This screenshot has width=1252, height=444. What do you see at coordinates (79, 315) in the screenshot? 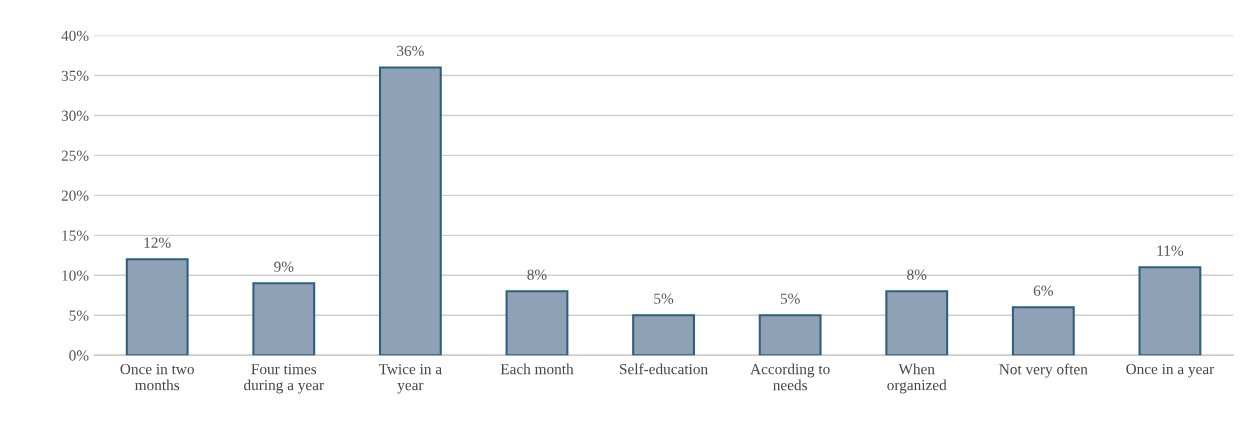
I see `y-tick-label: 5%` at bounding box center [79, 315].